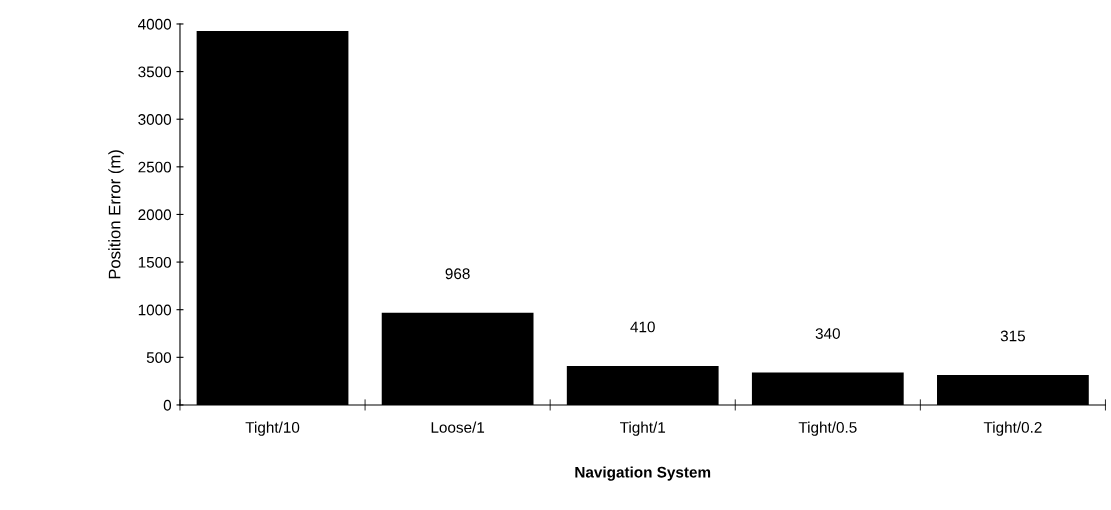  I want to click on x-axis-title: Navigation System, so click(643, 473).